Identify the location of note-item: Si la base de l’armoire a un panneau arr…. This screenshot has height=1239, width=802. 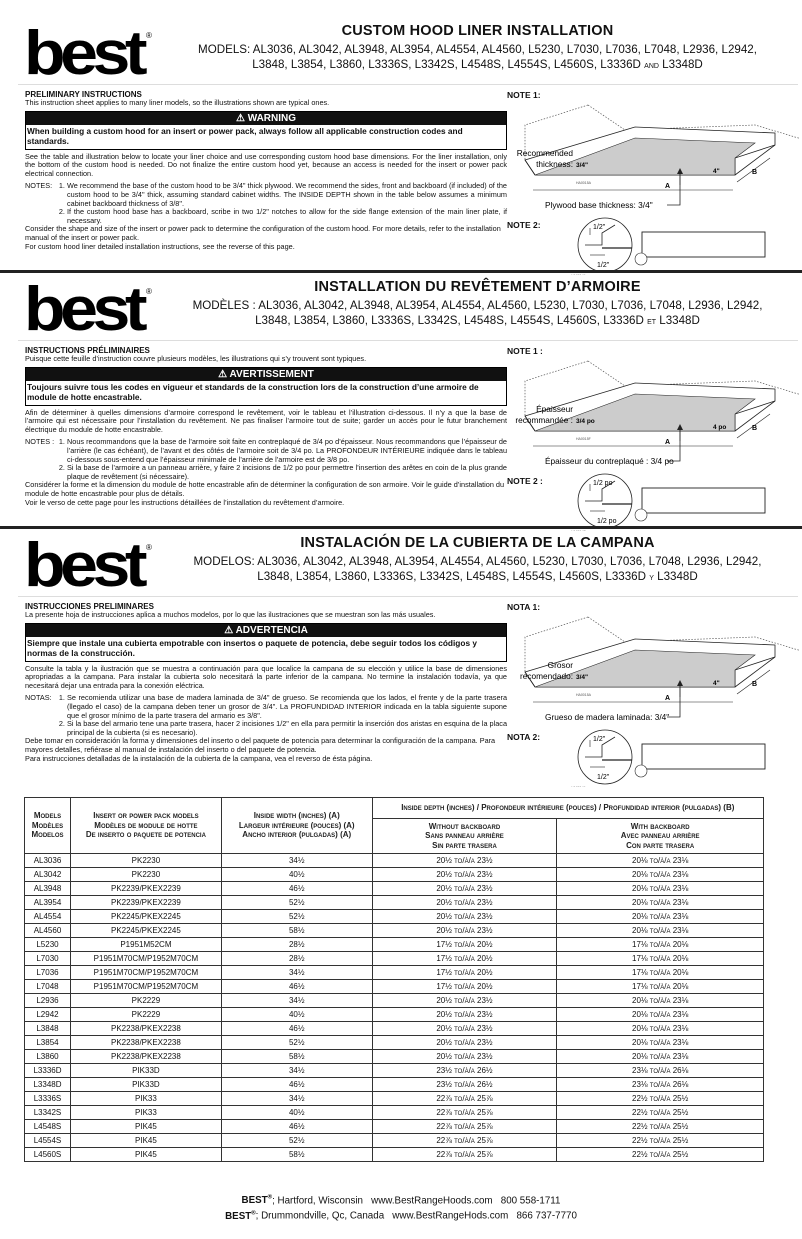
(287, 472).